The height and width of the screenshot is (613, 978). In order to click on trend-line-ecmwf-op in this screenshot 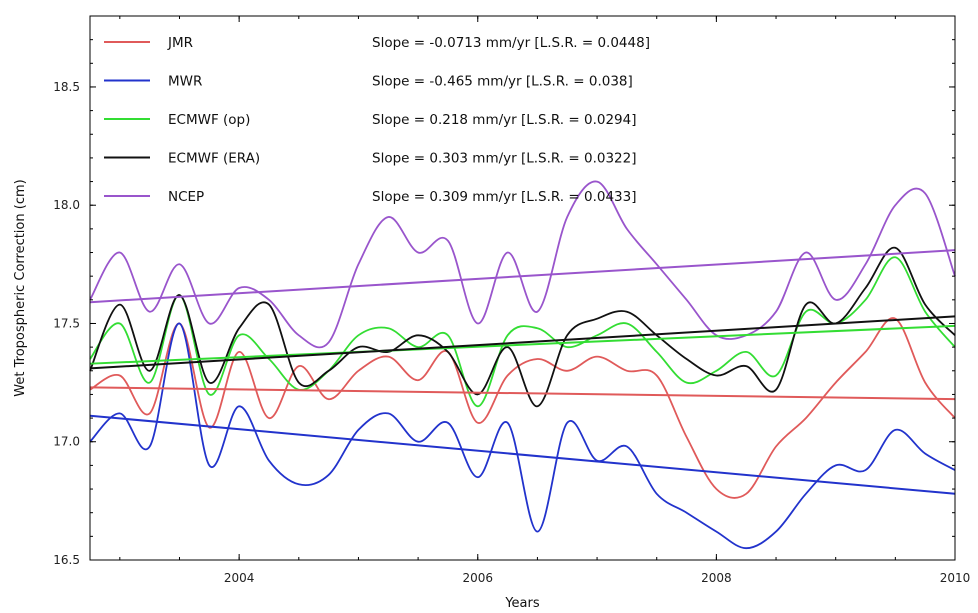, I will do `click(522, 344)`.